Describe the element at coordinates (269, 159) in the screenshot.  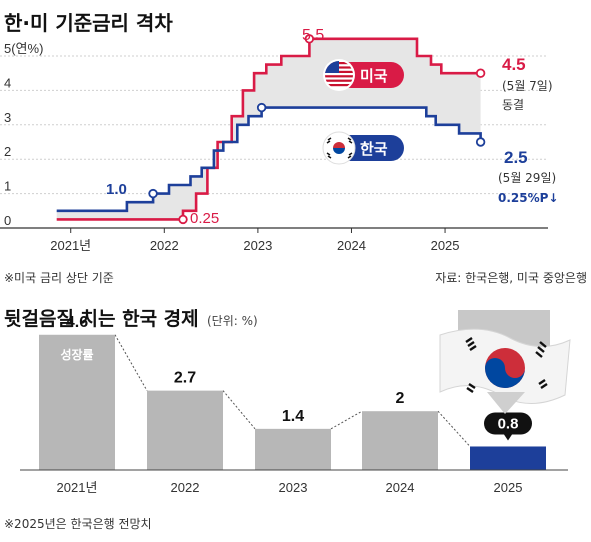
I see `kr-rate-line` at that location.